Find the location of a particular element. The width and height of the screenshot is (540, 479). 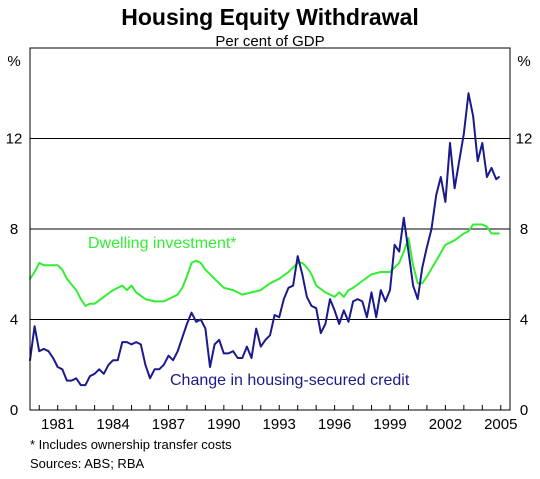

chart-title: Housing Equity Withdrawal is located at coordinates (270, 17).